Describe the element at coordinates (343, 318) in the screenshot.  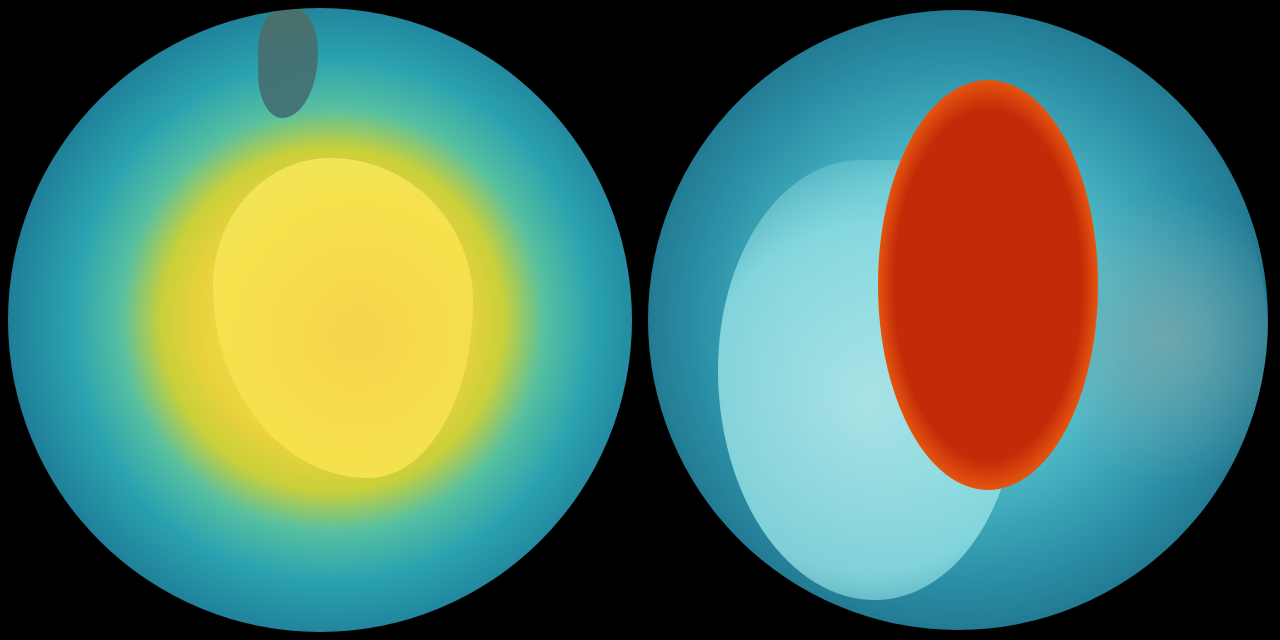
I see `antarctica-landmass` at that location.